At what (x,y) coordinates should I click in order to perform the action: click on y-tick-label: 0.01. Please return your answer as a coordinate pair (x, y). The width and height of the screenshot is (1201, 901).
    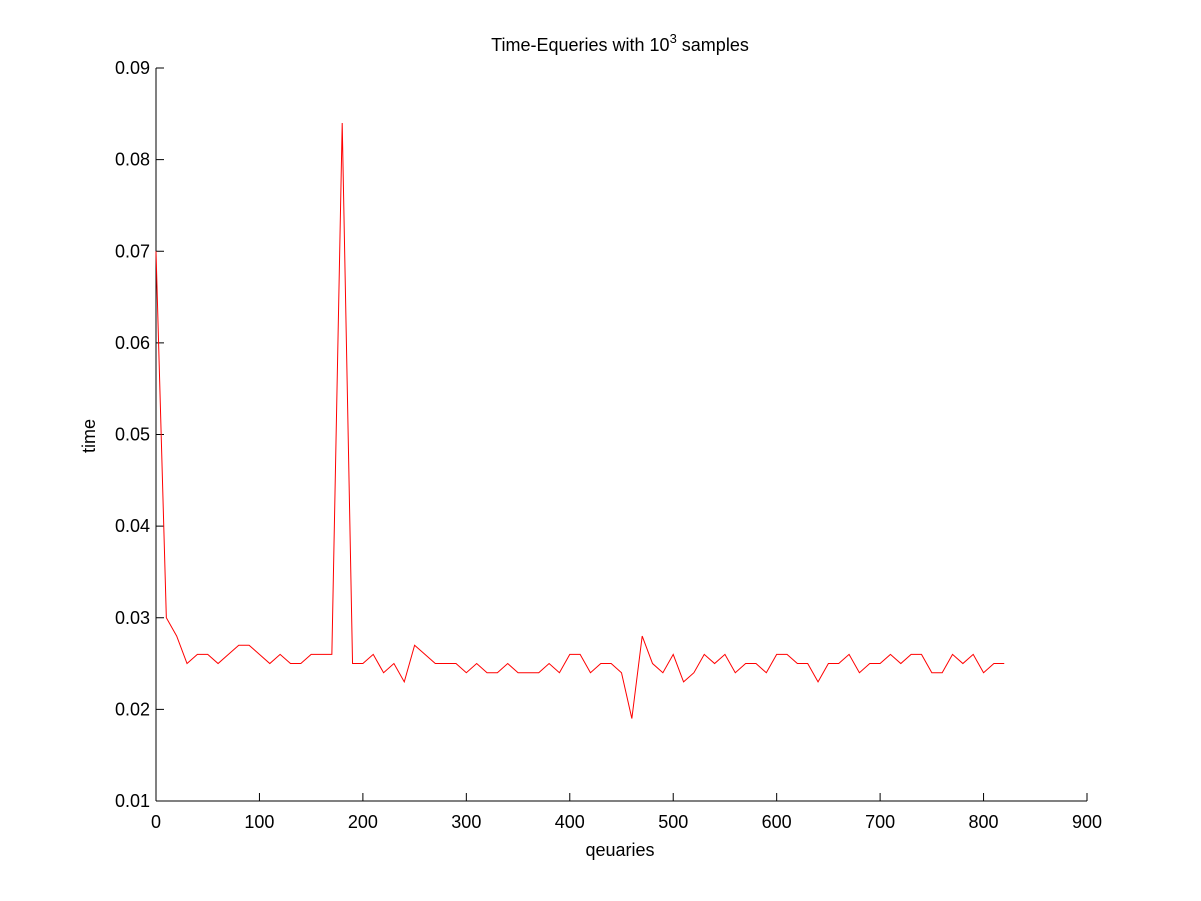
    Looking at the image, I should click on (132, 801).